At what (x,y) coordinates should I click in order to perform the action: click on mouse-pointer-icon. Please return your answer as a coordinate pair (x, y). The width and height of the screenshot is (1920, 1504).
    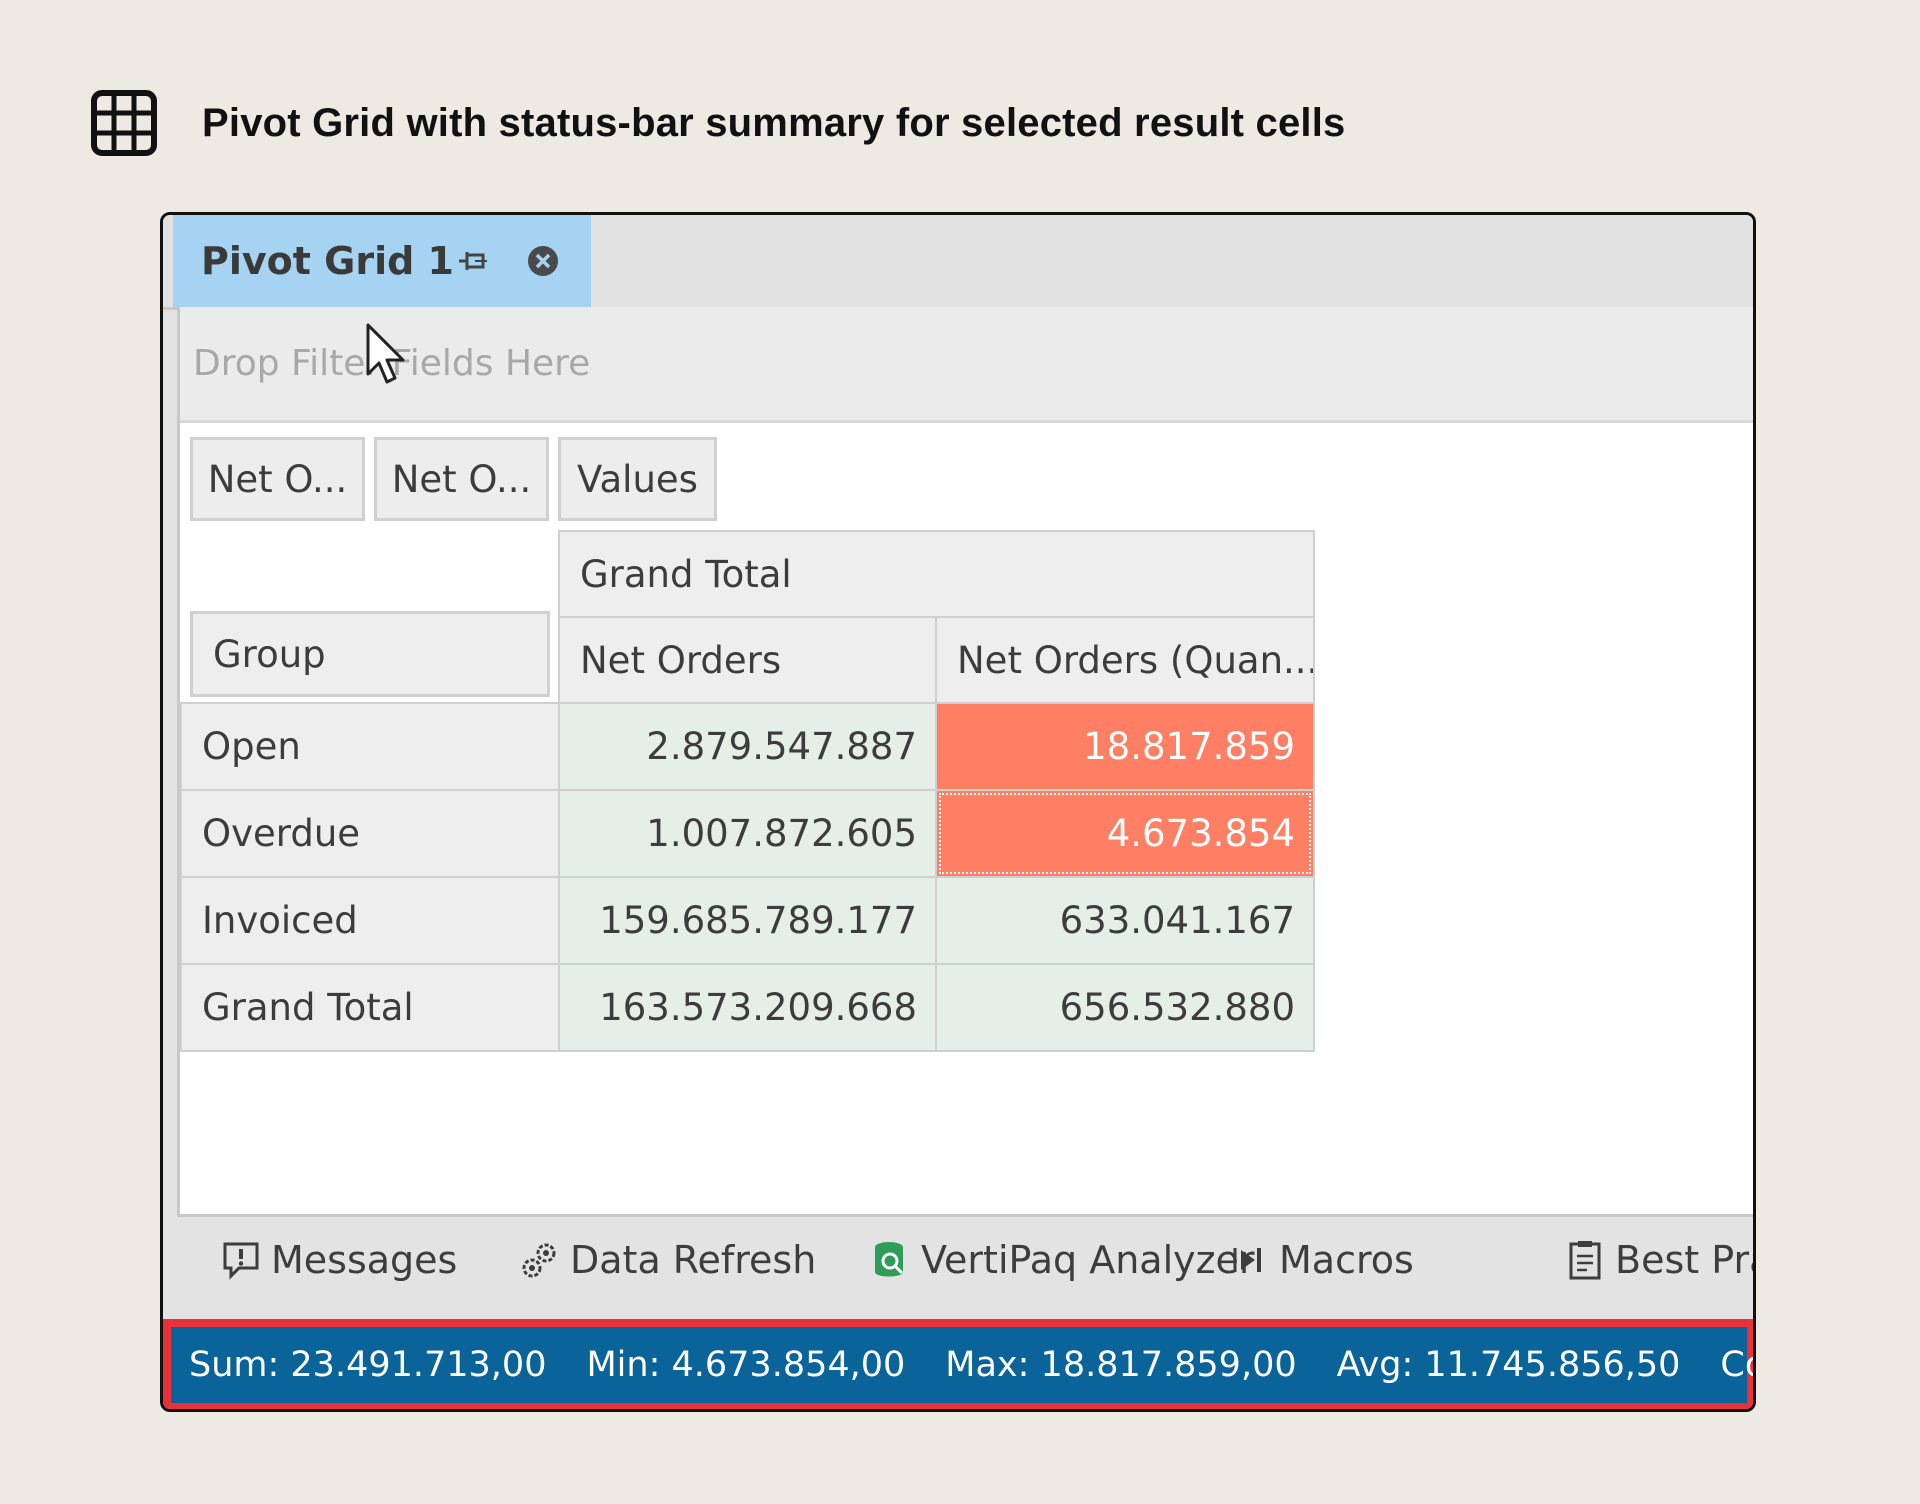
    Looking at the image, I should click on (385, 353).